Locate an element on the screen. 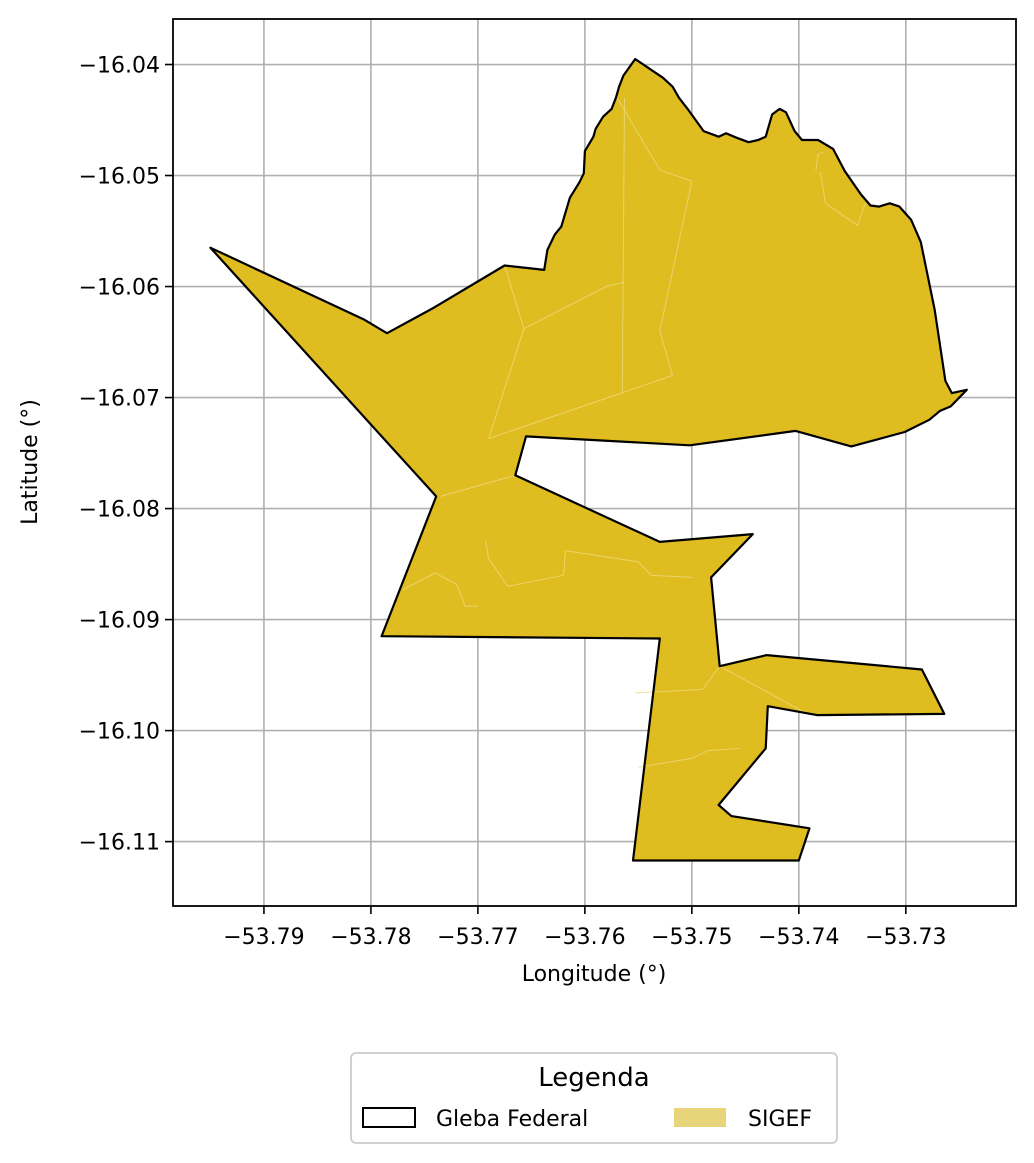 The height and width of the screenshot is (1163, 1034). legend: Legenda Gleba Federal SIGEF is located at coordinates (594, 1098).